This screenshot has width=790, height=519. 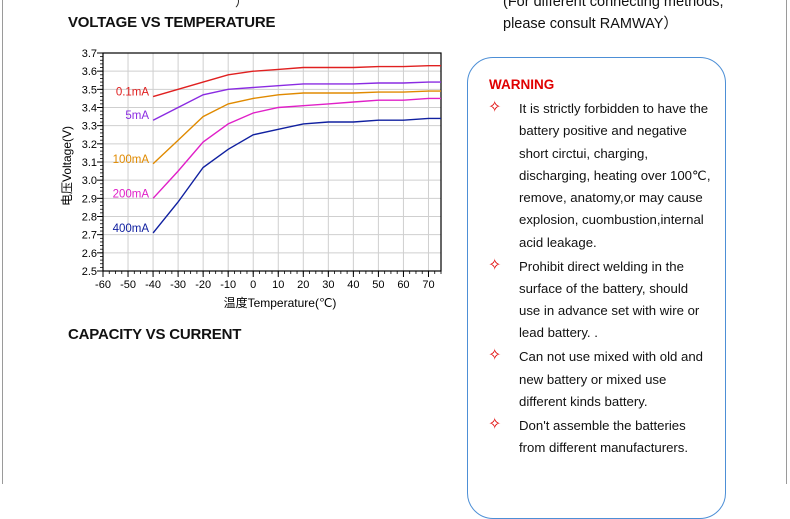 I want to click on series-label: 100mA, so click(x=131, y=160).